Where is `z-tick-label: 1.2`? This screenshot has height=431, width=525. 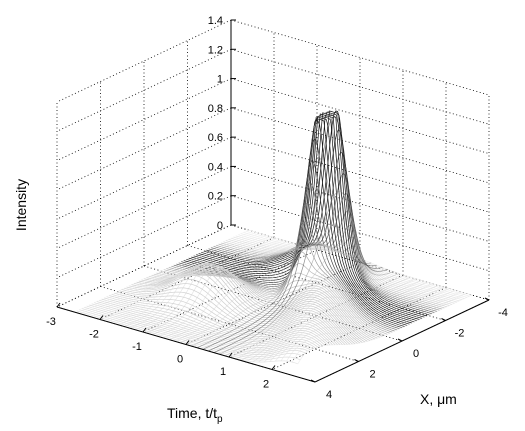 z-tick-label: 1.2 is located at coordinates (215, 50).